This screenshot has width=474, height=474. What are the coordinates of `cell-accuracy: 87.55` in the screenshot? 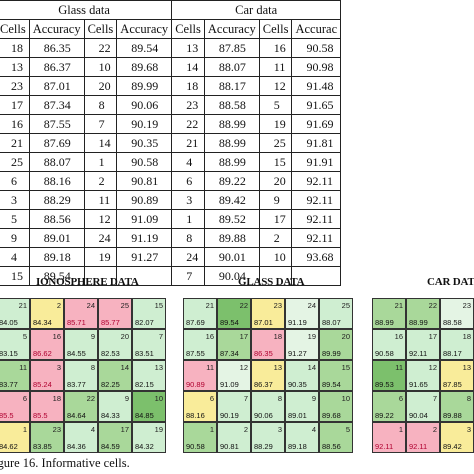 It's located at (195, 353).